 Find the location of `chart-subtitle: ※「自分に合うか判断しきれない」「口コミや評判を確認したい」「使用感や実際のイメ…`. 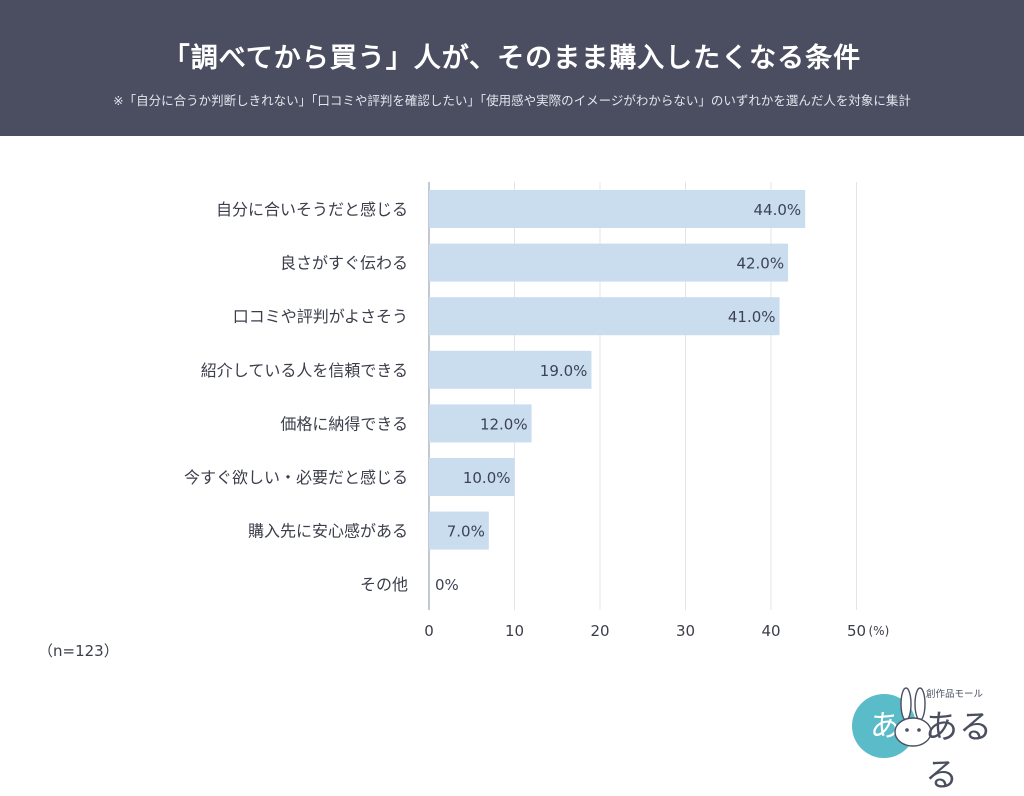

chart-subtitle: ※「自分に合うか判断しきれない」「口コミや評判を確認したい」「使用感や実際のイメ… is located at coordinates (512, 100).